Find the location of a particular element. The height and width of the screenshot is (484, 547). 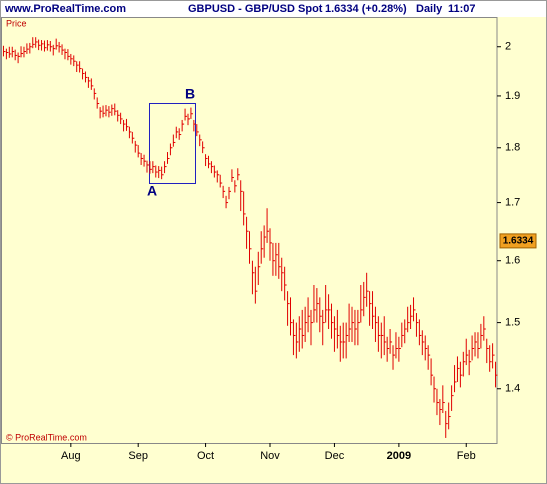

annotation-box is located at coordinates (172, 143).